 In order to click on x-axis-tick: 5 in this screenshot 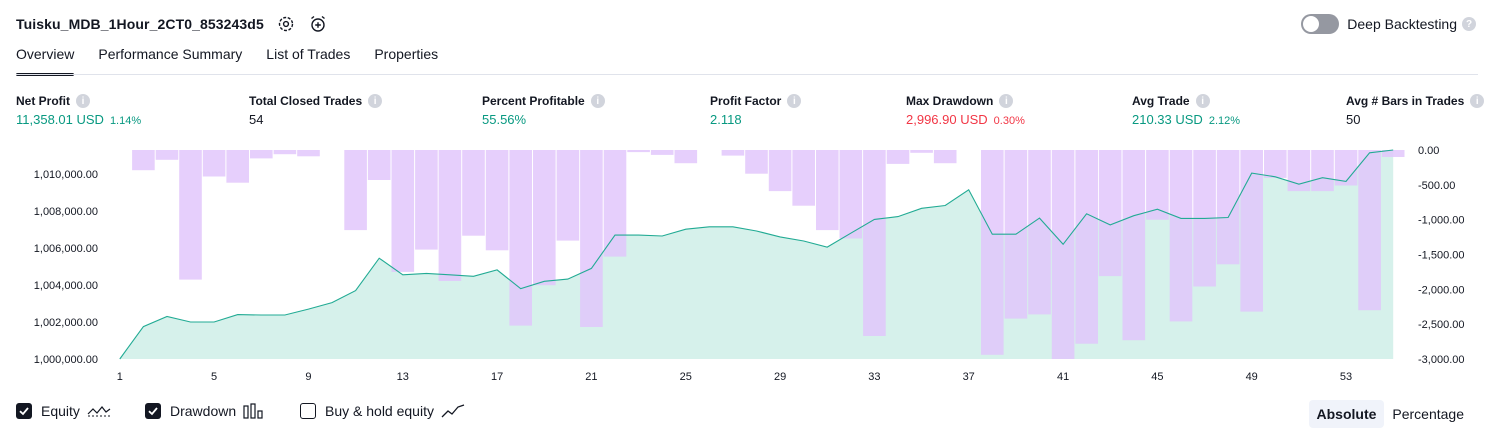, I will do `click(214, 377)`.